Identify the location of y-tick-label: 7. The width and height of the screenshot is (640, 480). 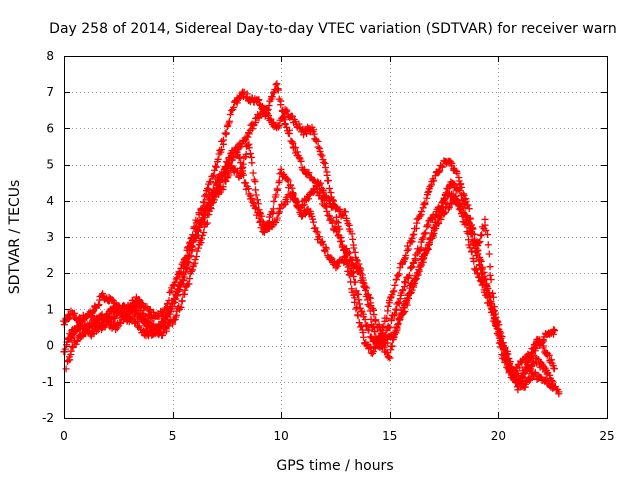
(50, 92).